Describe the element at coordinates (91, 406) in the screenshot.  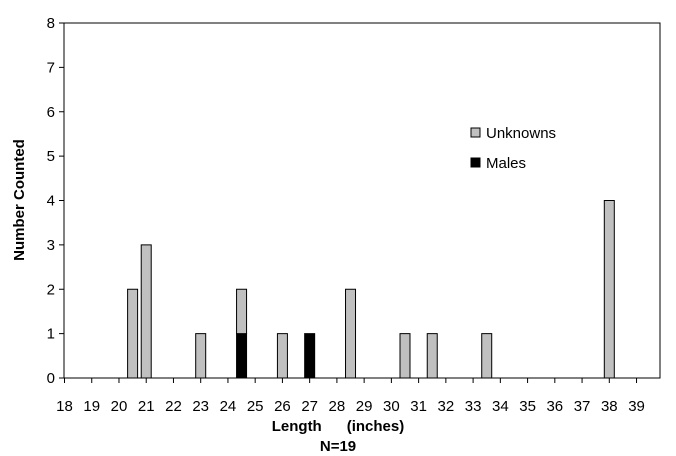
I see `x-tick-label: 19` at that location.